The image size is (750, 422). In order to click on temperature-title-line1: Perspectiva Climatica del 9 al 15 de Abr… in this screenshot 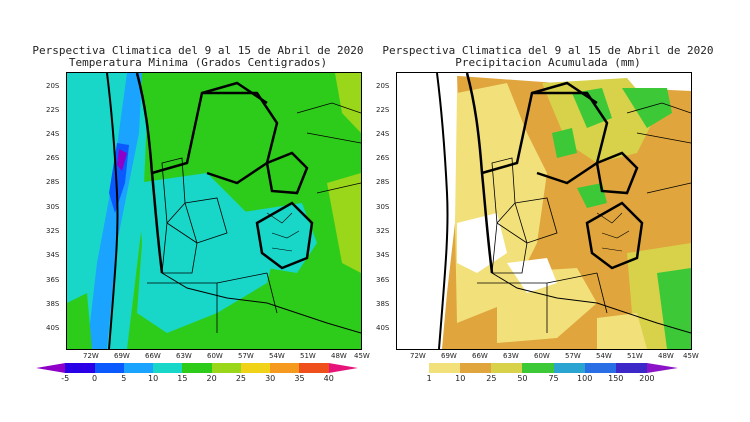, I will do `click(198, 50)`.